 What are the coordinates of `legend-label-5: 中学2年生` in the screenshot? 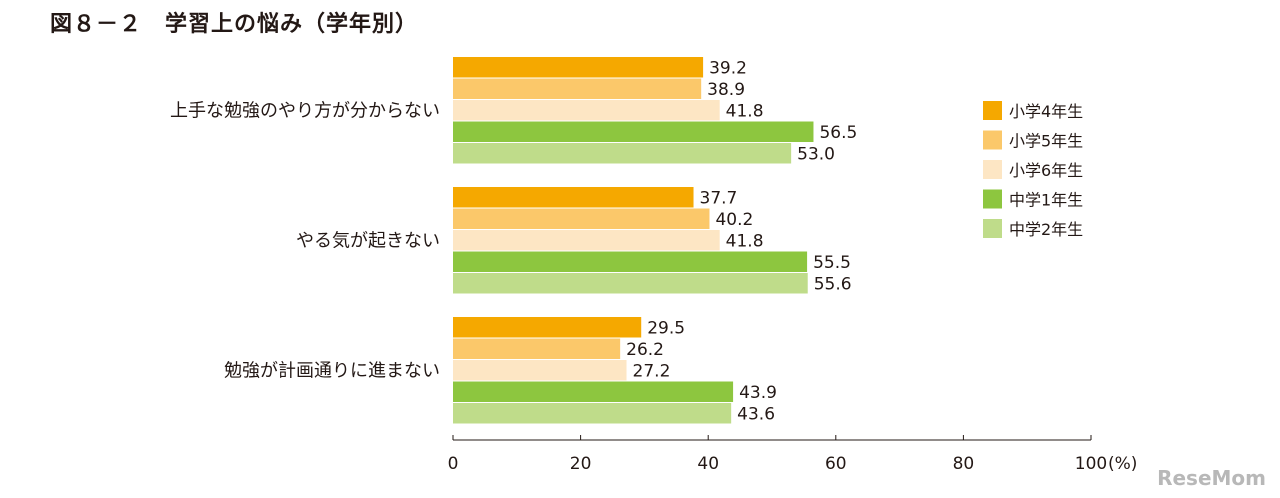 It's located at (1046, 229).